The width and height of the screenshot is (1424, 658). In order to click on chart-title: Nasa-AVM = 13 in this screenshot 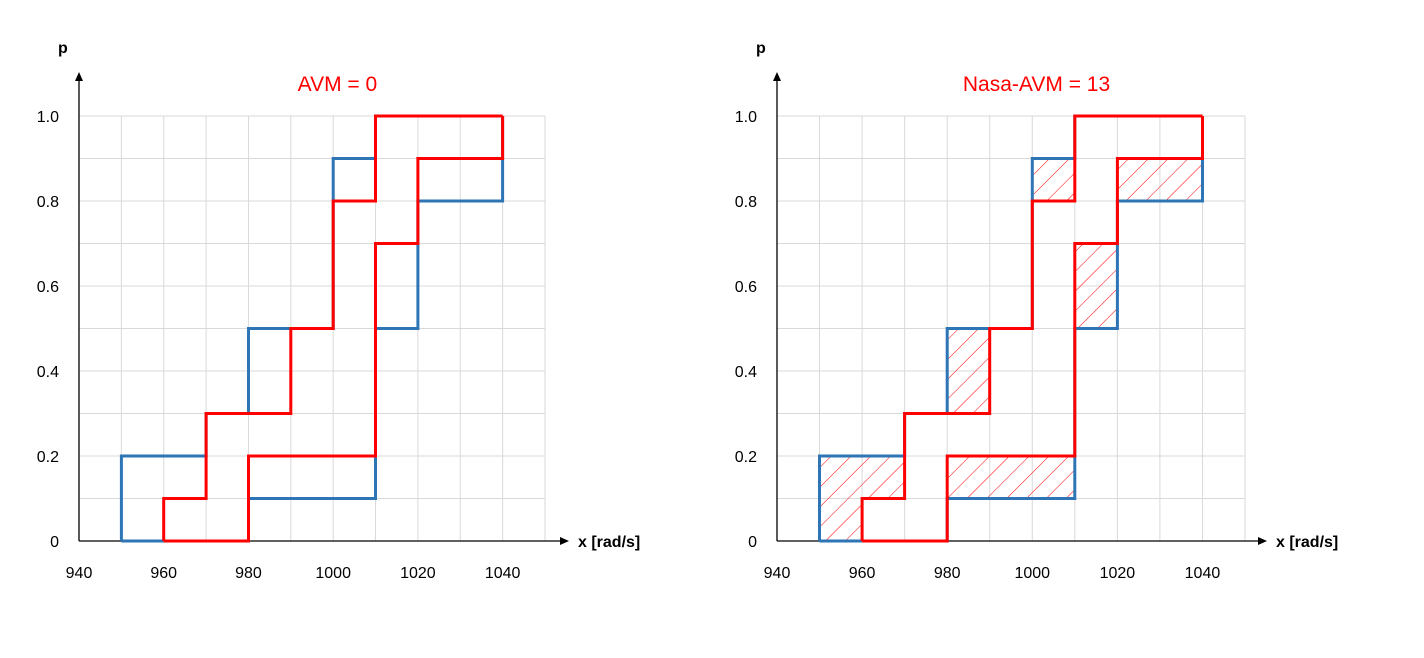, I will do `click(1036, 84)`.